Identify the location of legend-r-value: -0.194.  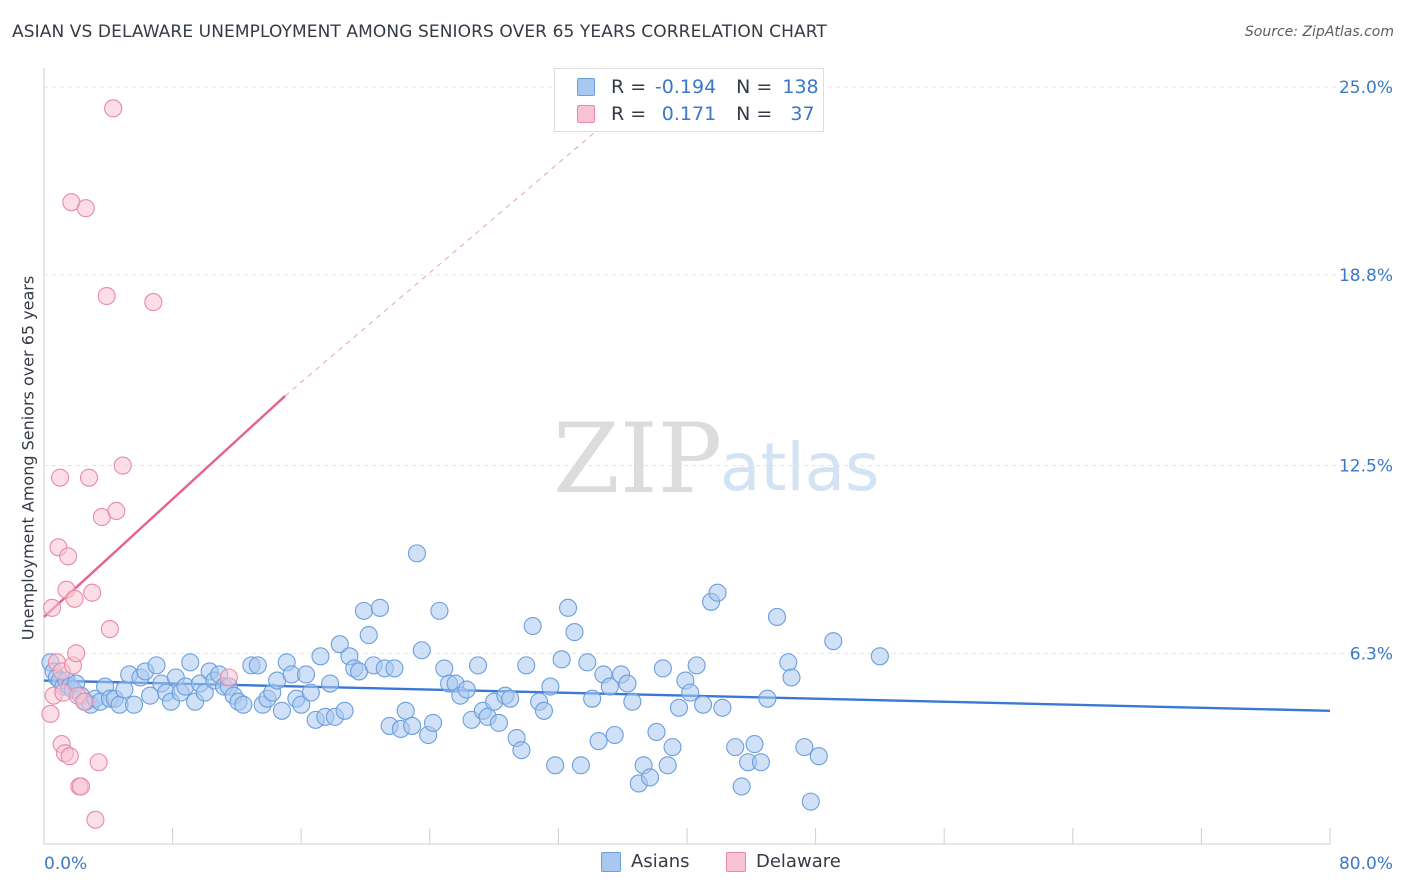
(685, 87).